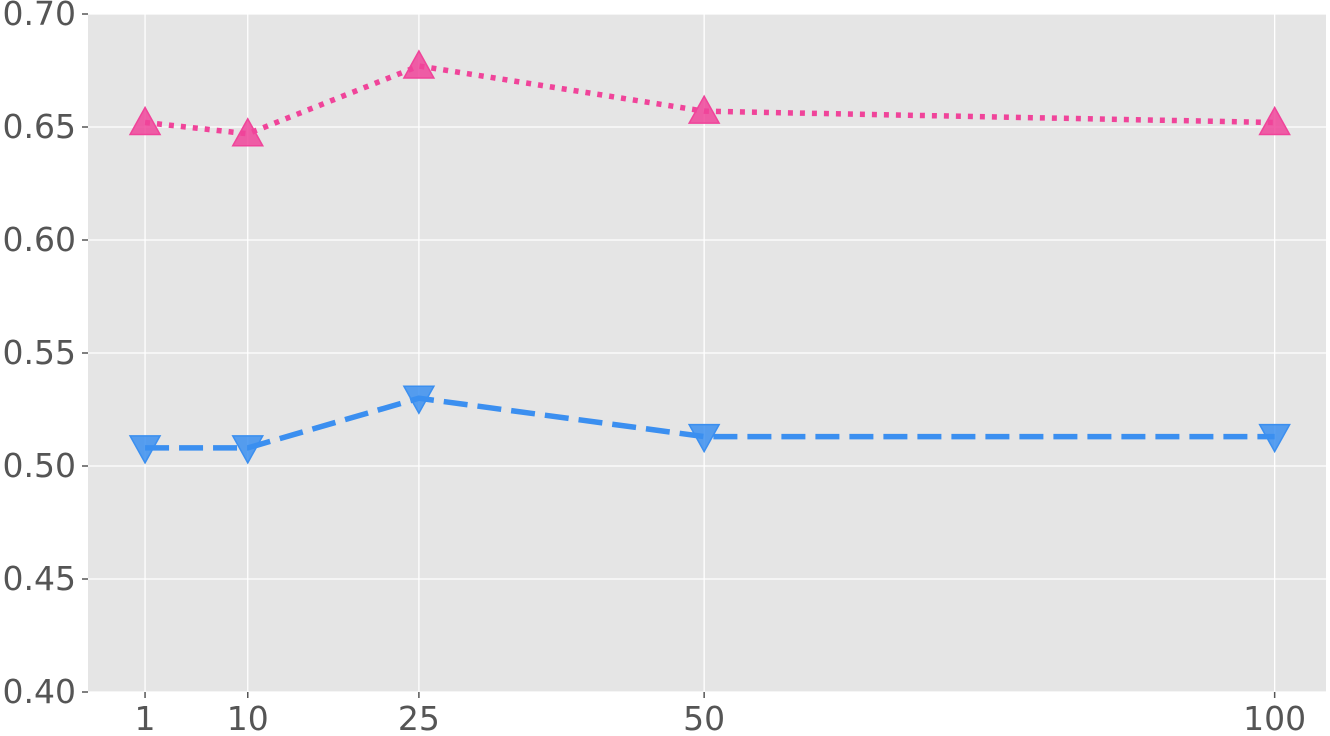 The width and height of the screenshot is (1330, 736). What do you see at coordinates (39, 126) in the screenshot?
I see `y-tick-label: 0.65` at bounding box center [39, 126].